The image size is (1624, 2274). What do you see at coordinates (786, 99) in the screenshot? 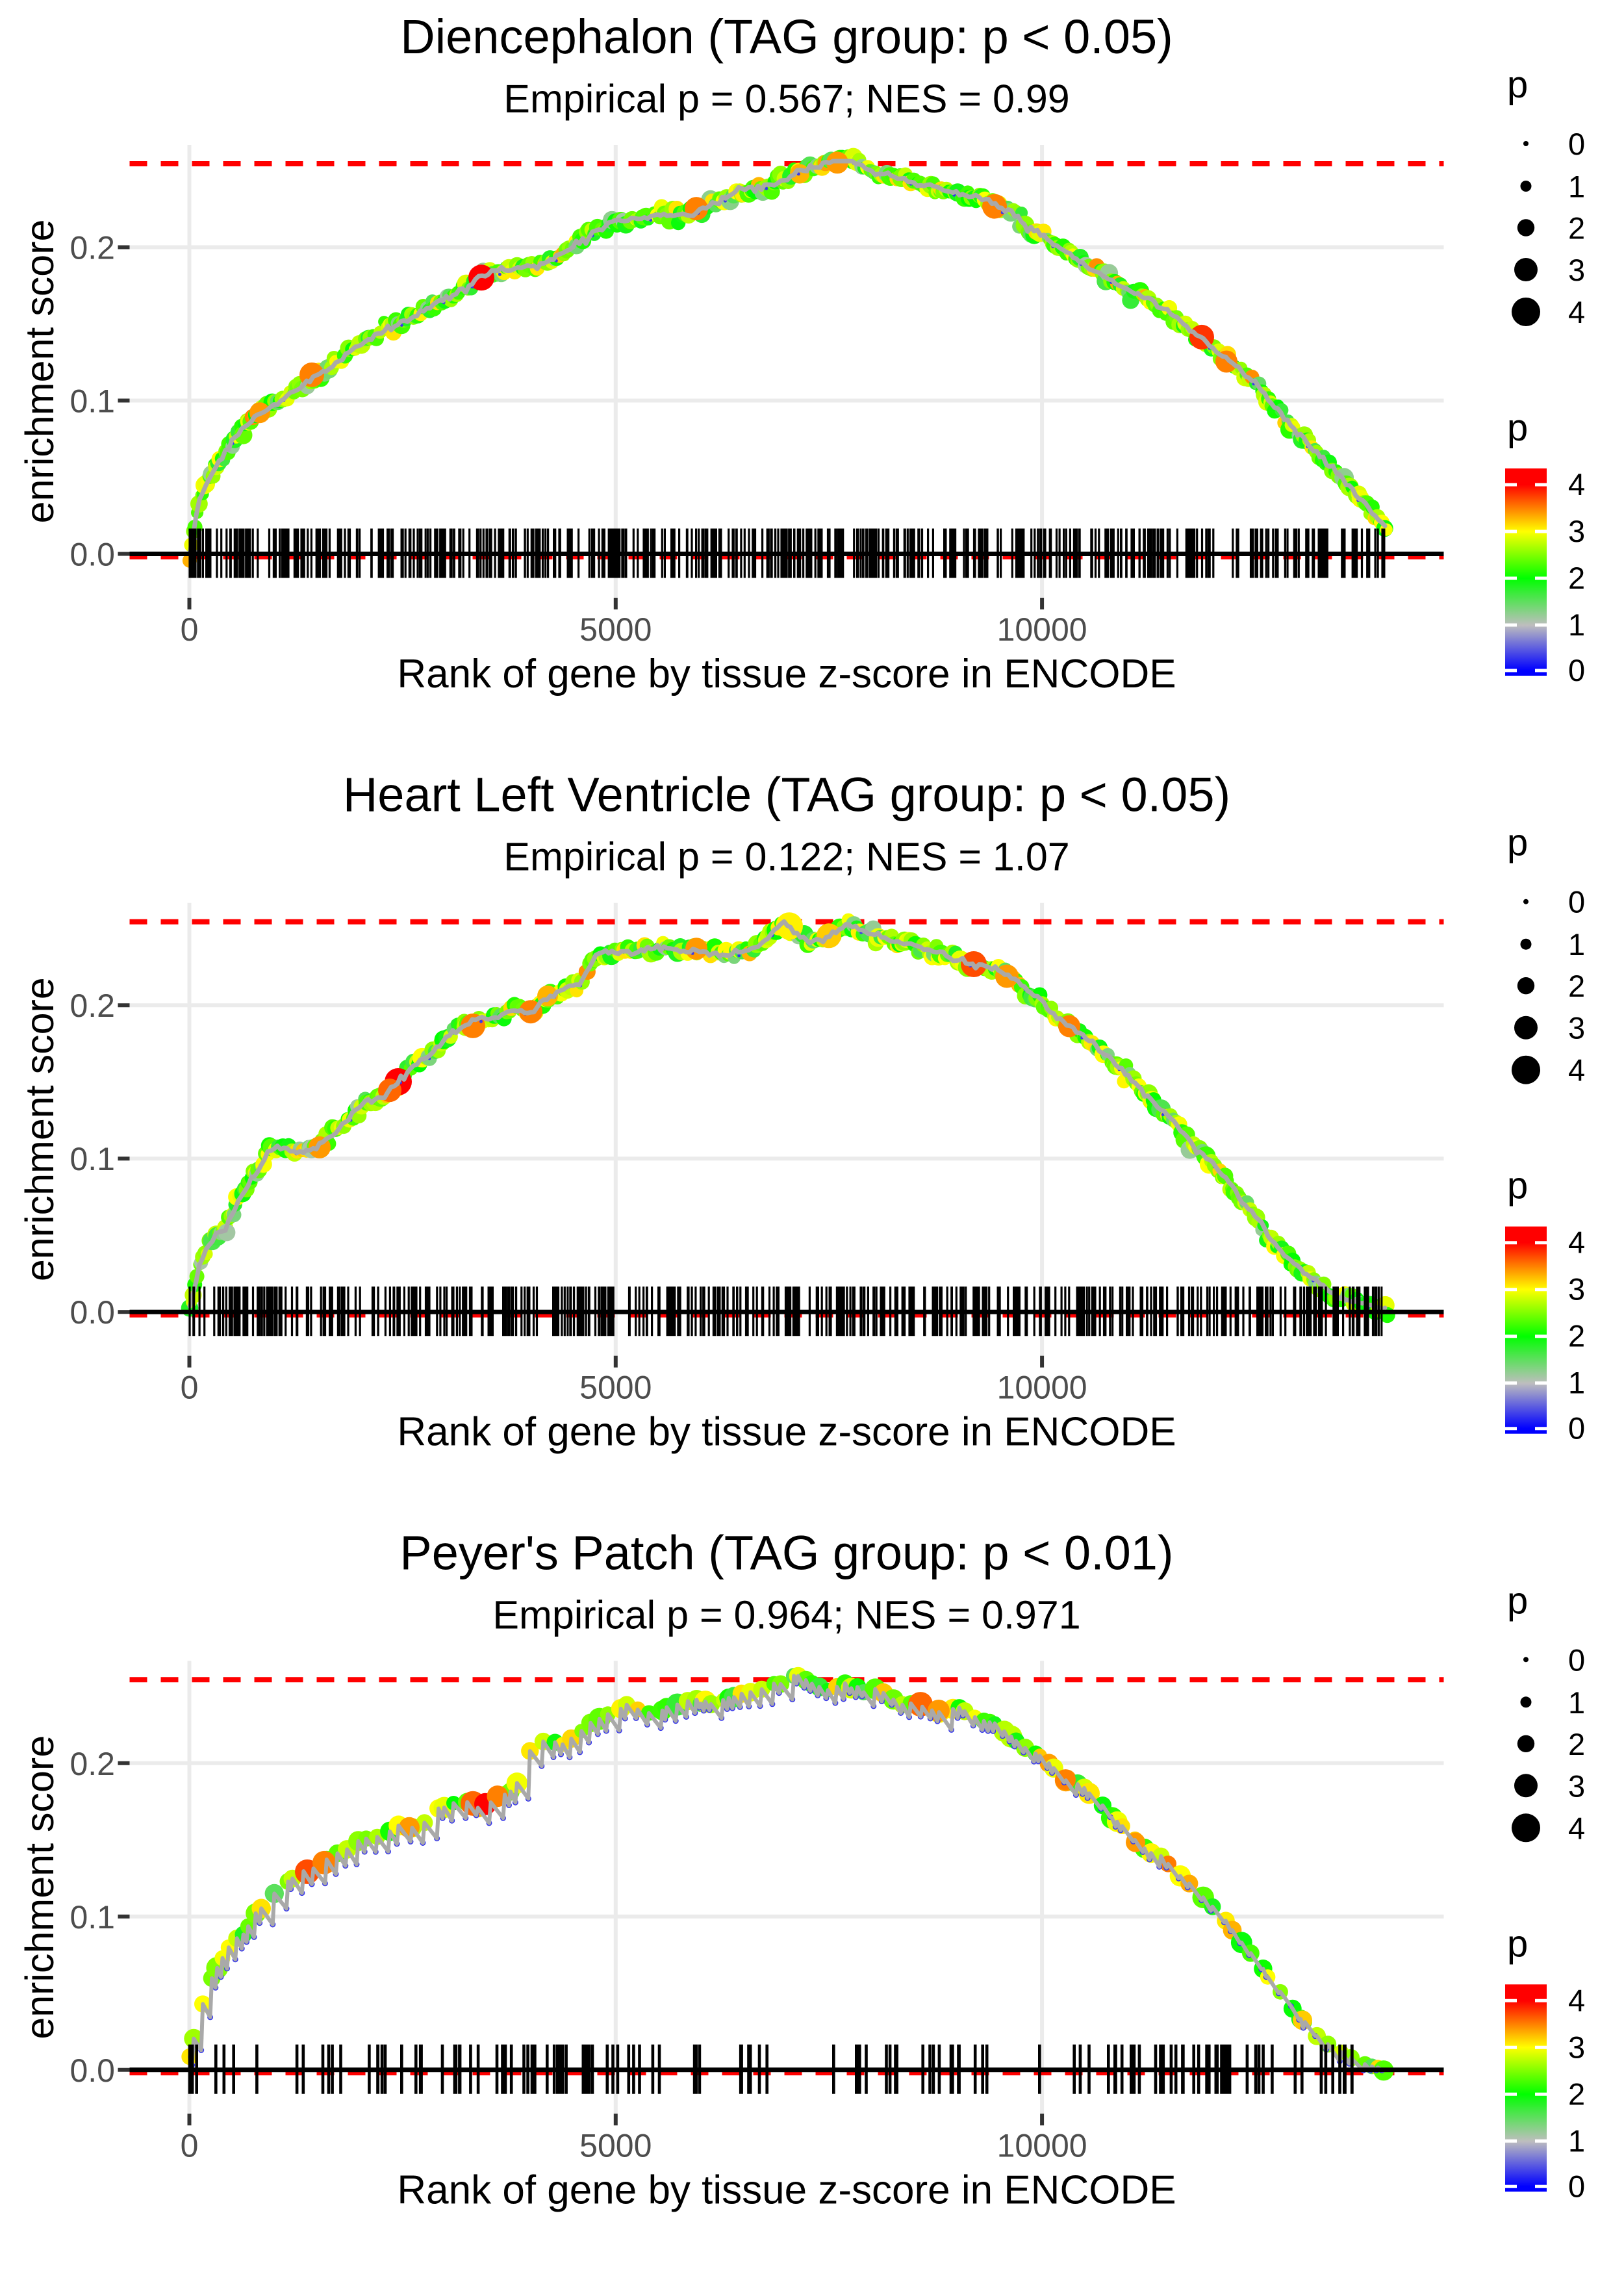
I see `svg-text:Empirical p = 0.567; NES = 0.9: Empirical p = 0.567; NES = 0.99` at bounding box center [786, 99].